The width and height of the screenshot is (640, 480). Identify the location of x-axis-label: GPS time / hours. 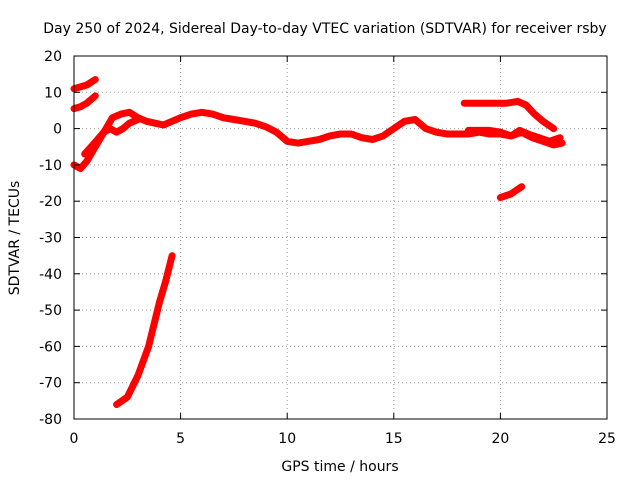
(339, 467).